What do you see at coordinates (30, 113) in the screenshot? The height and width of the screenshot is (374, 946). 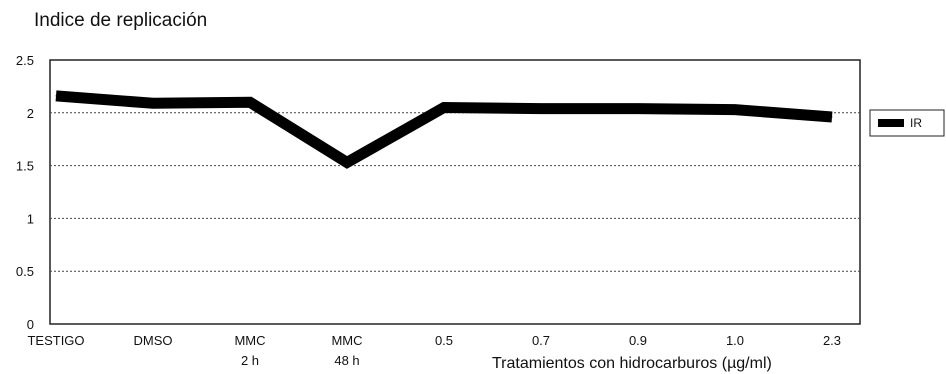 I see `y-tick-label: 2` at bounding box center [30, 113].